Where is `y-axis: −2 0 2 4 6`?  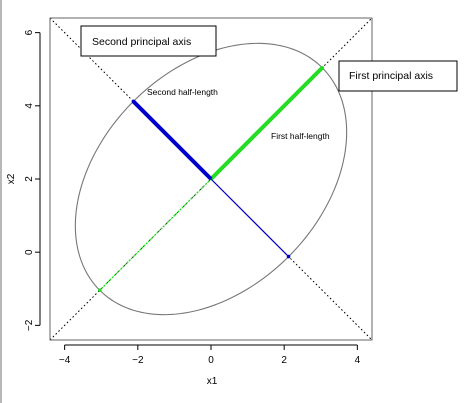 y-axis: −2 0 2 4 6 is located at coordinates (32, 180).